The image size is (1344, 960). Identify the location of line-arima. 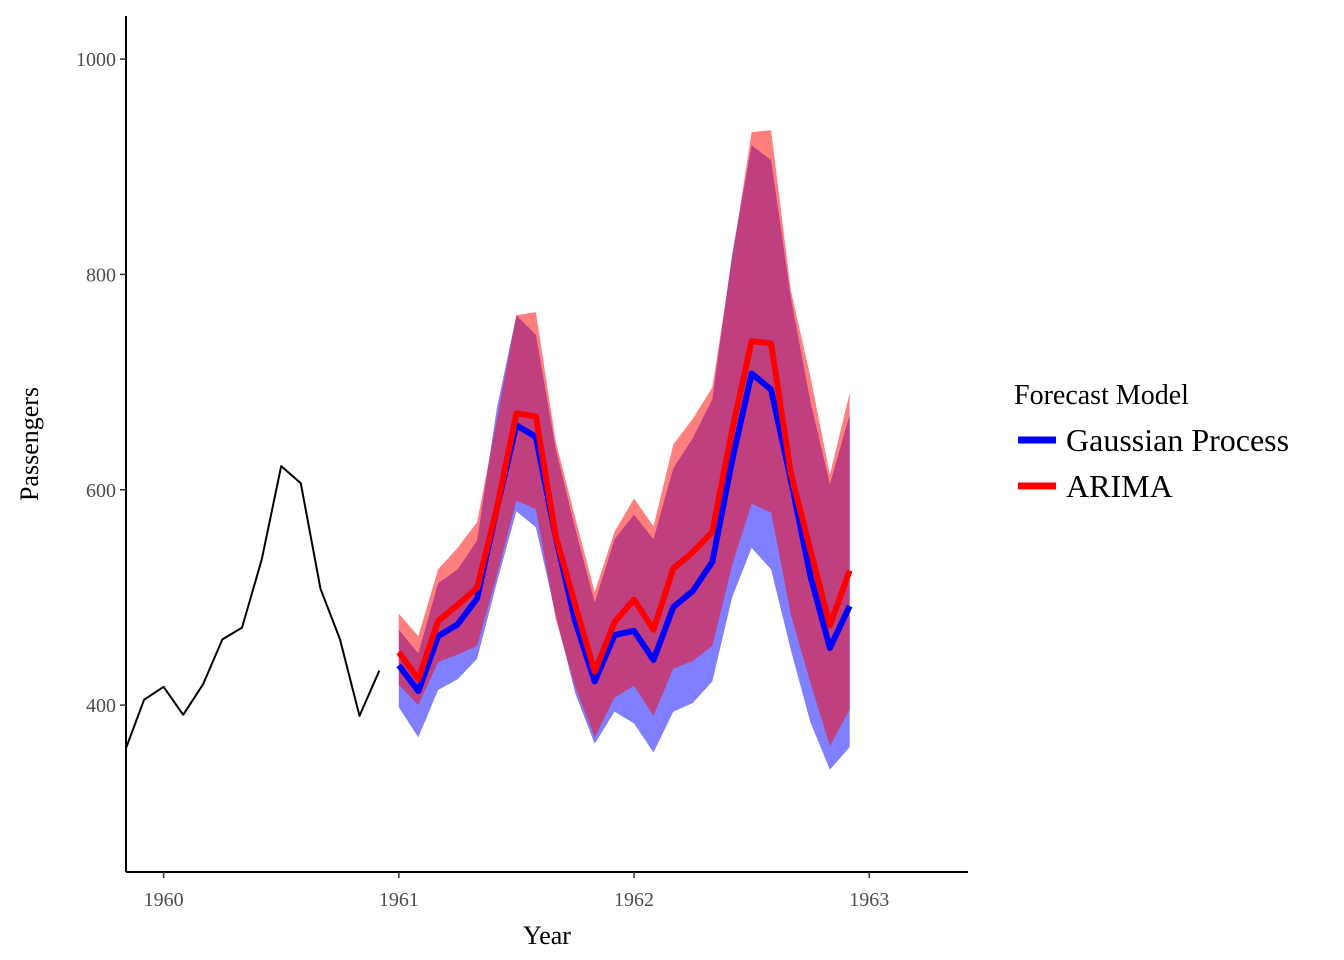
(624, 510).